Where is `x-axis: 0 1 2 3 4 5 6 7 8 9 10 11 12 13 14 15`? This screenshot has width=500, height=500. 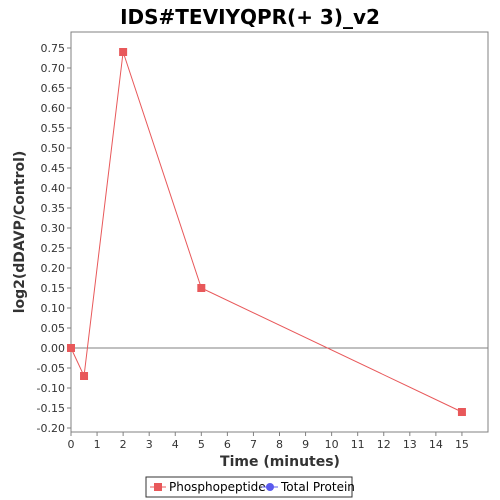 x-axis: 0 1 2 3 4 5 6 7 8 9 10 11 12 13 14 15 is located at coordinates (268, 441).